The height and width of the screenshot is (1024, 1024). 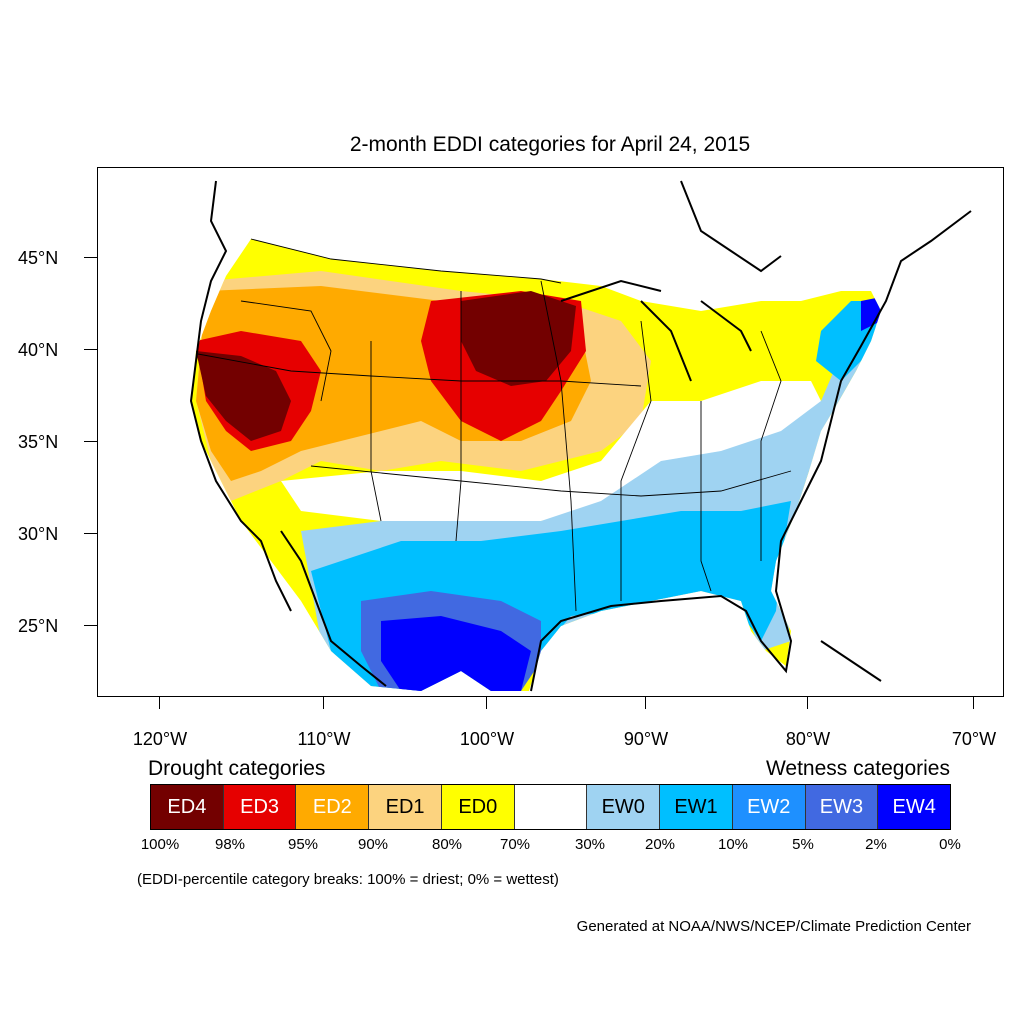 I want to click on legend-cell-ew0: EW0, so click(x=624, y=807).